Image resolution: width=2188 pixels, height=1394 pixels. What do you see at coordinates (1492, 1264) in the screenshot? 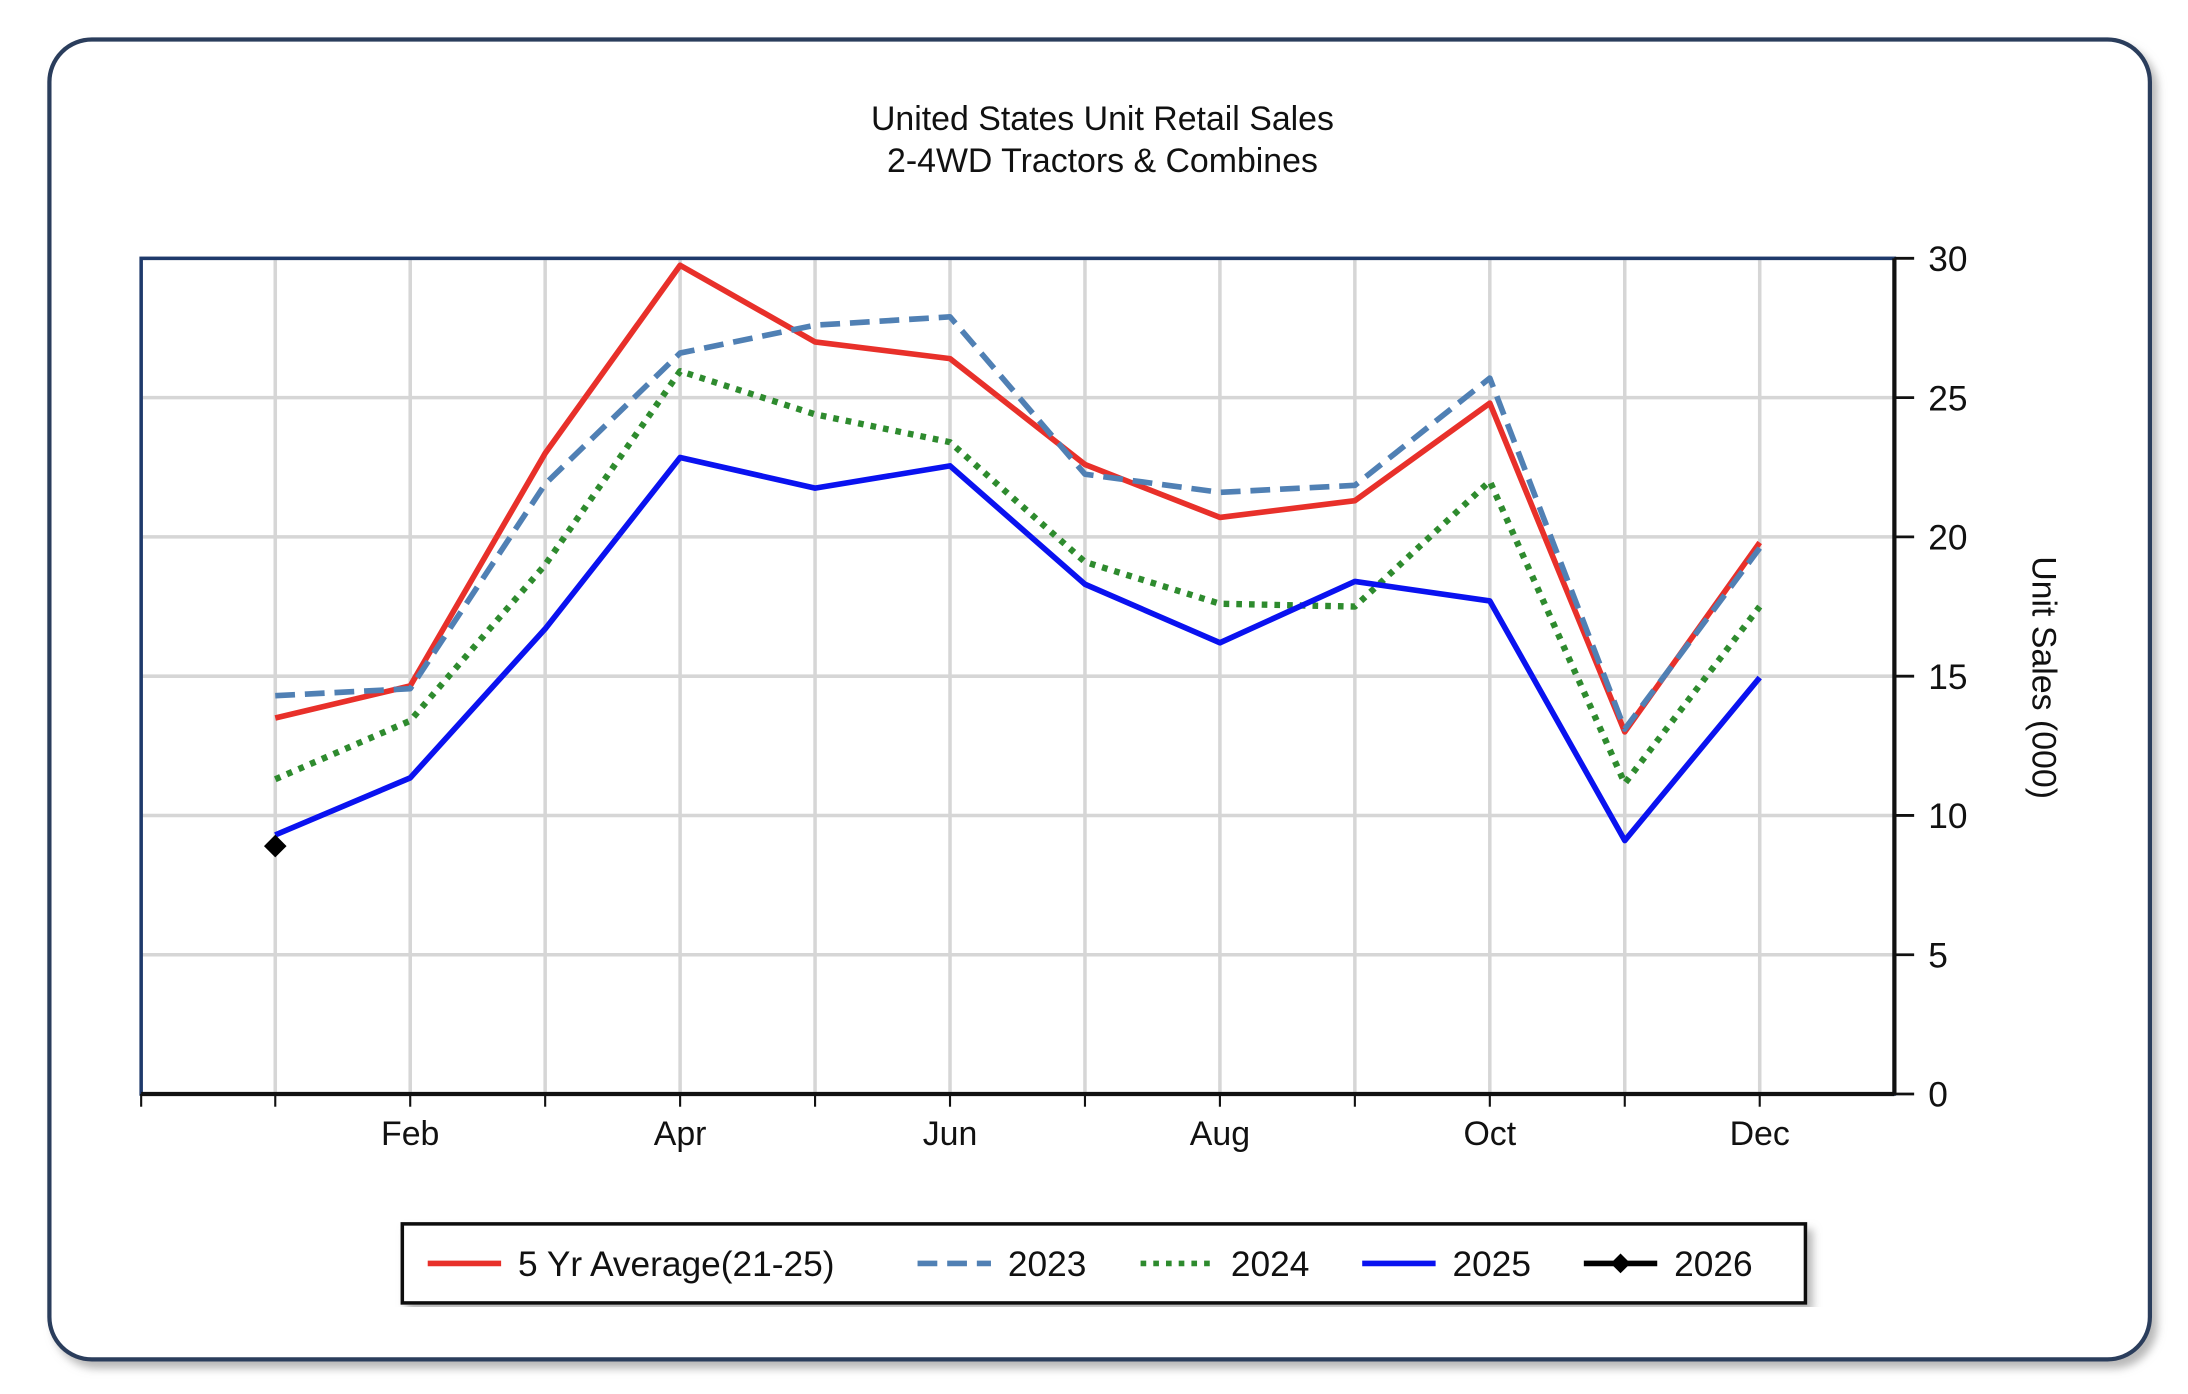
I see `legend-label: 2025` at bounding box center [1492, 1264].